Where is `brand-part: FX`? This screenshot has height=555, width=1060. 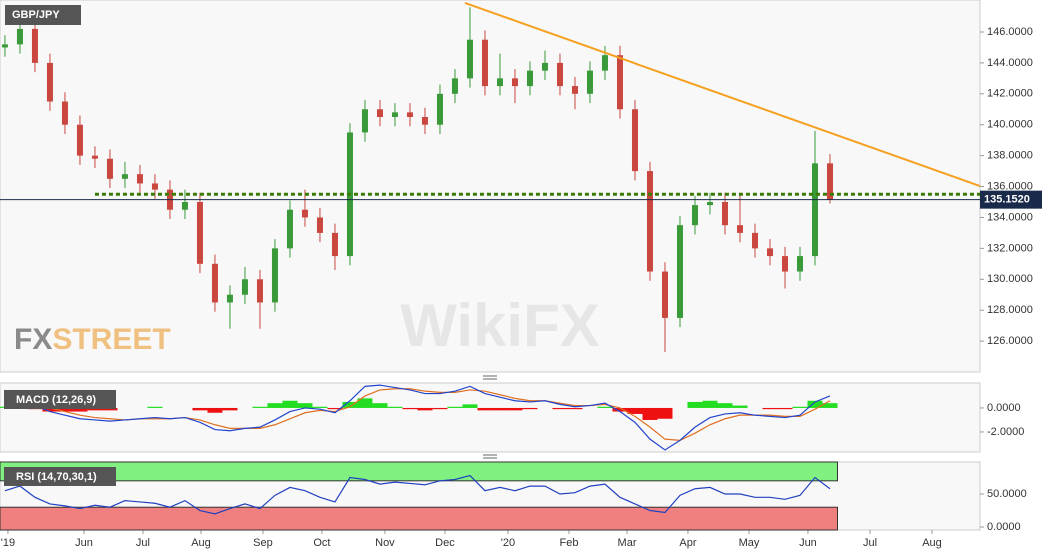
brand-part: FX is located at coordinates (33, 339).